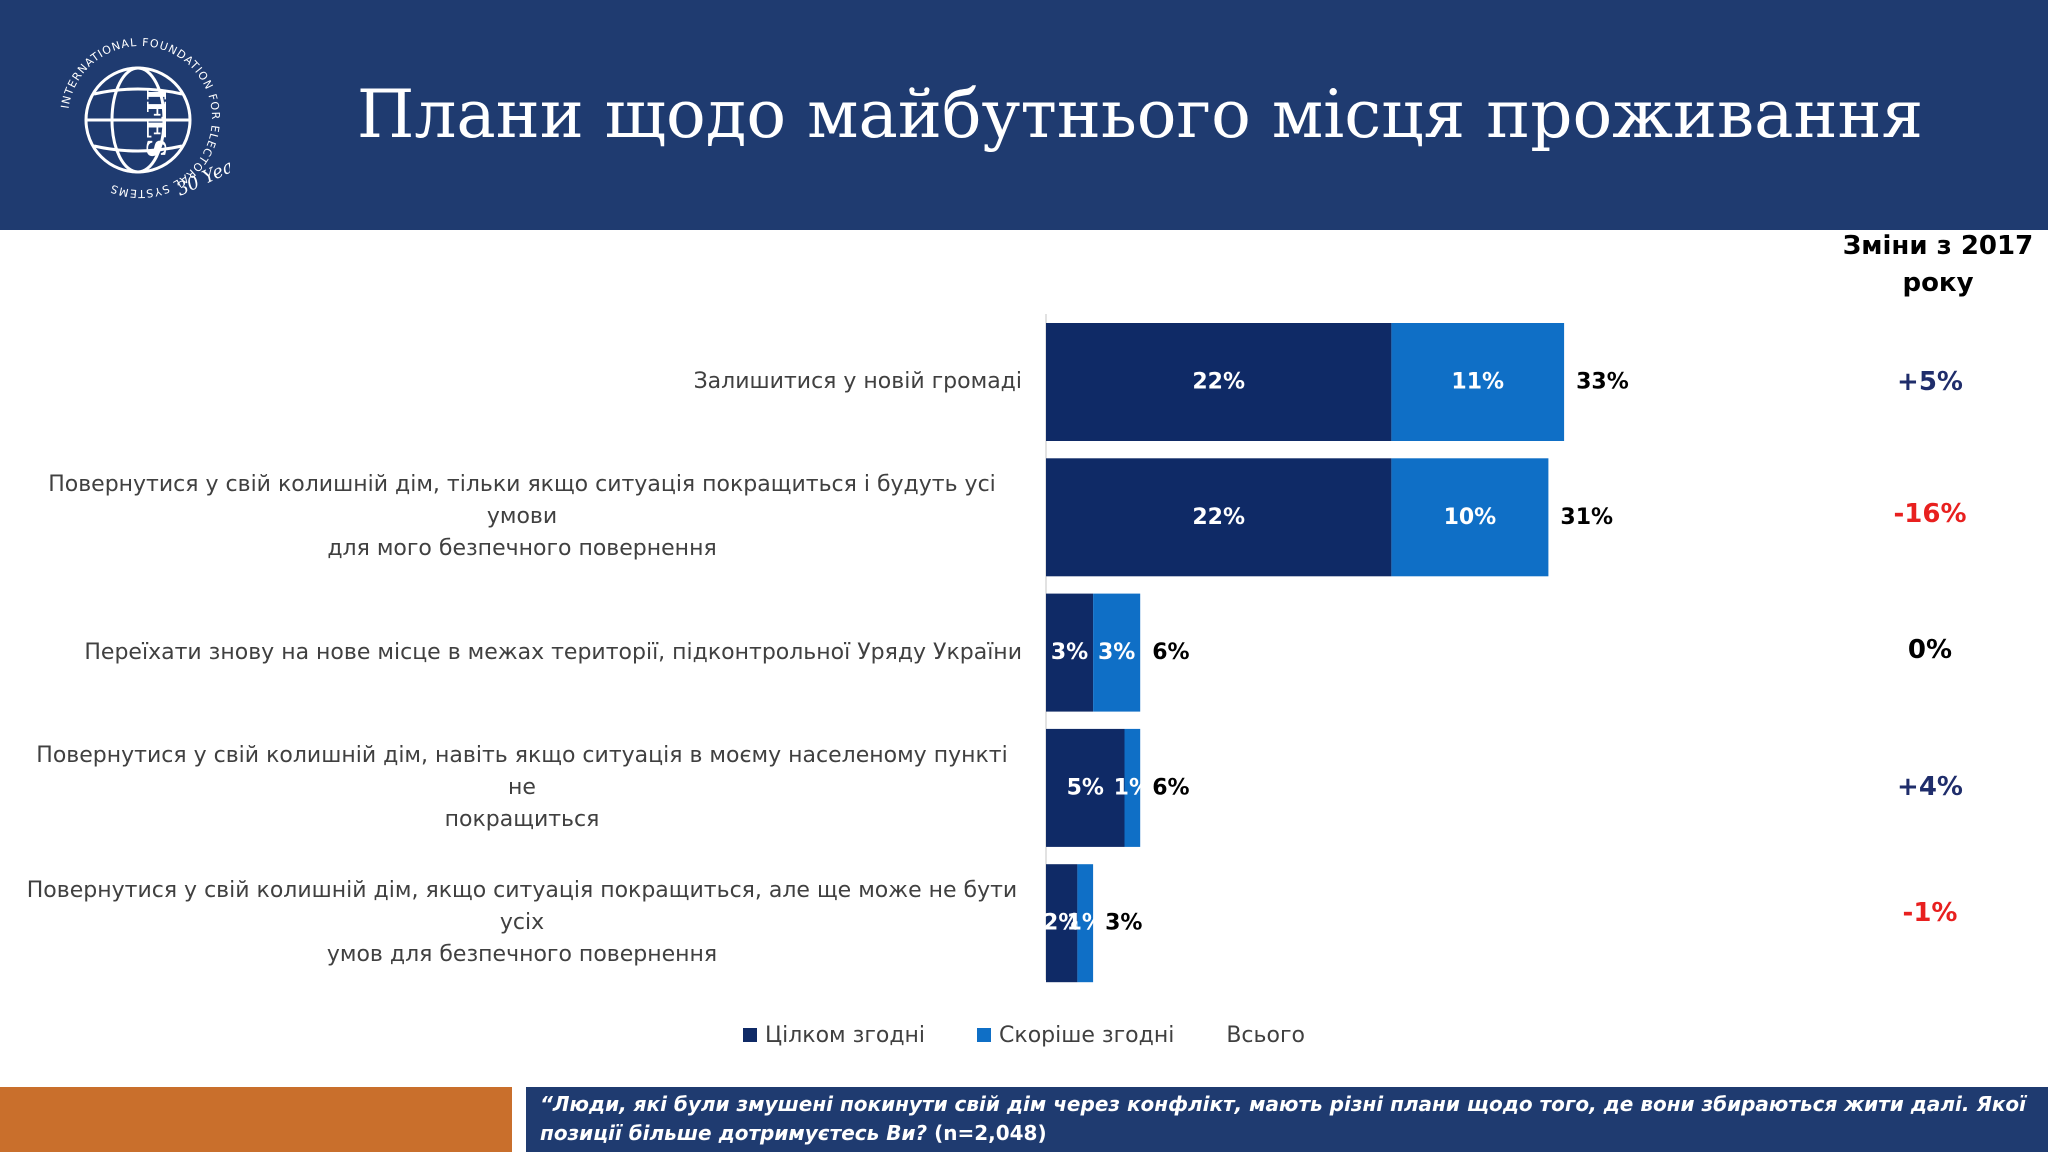 This screenshot has width=2048, height=1152. I want to click on changes-header-line-2: року, so click(1938, 283).